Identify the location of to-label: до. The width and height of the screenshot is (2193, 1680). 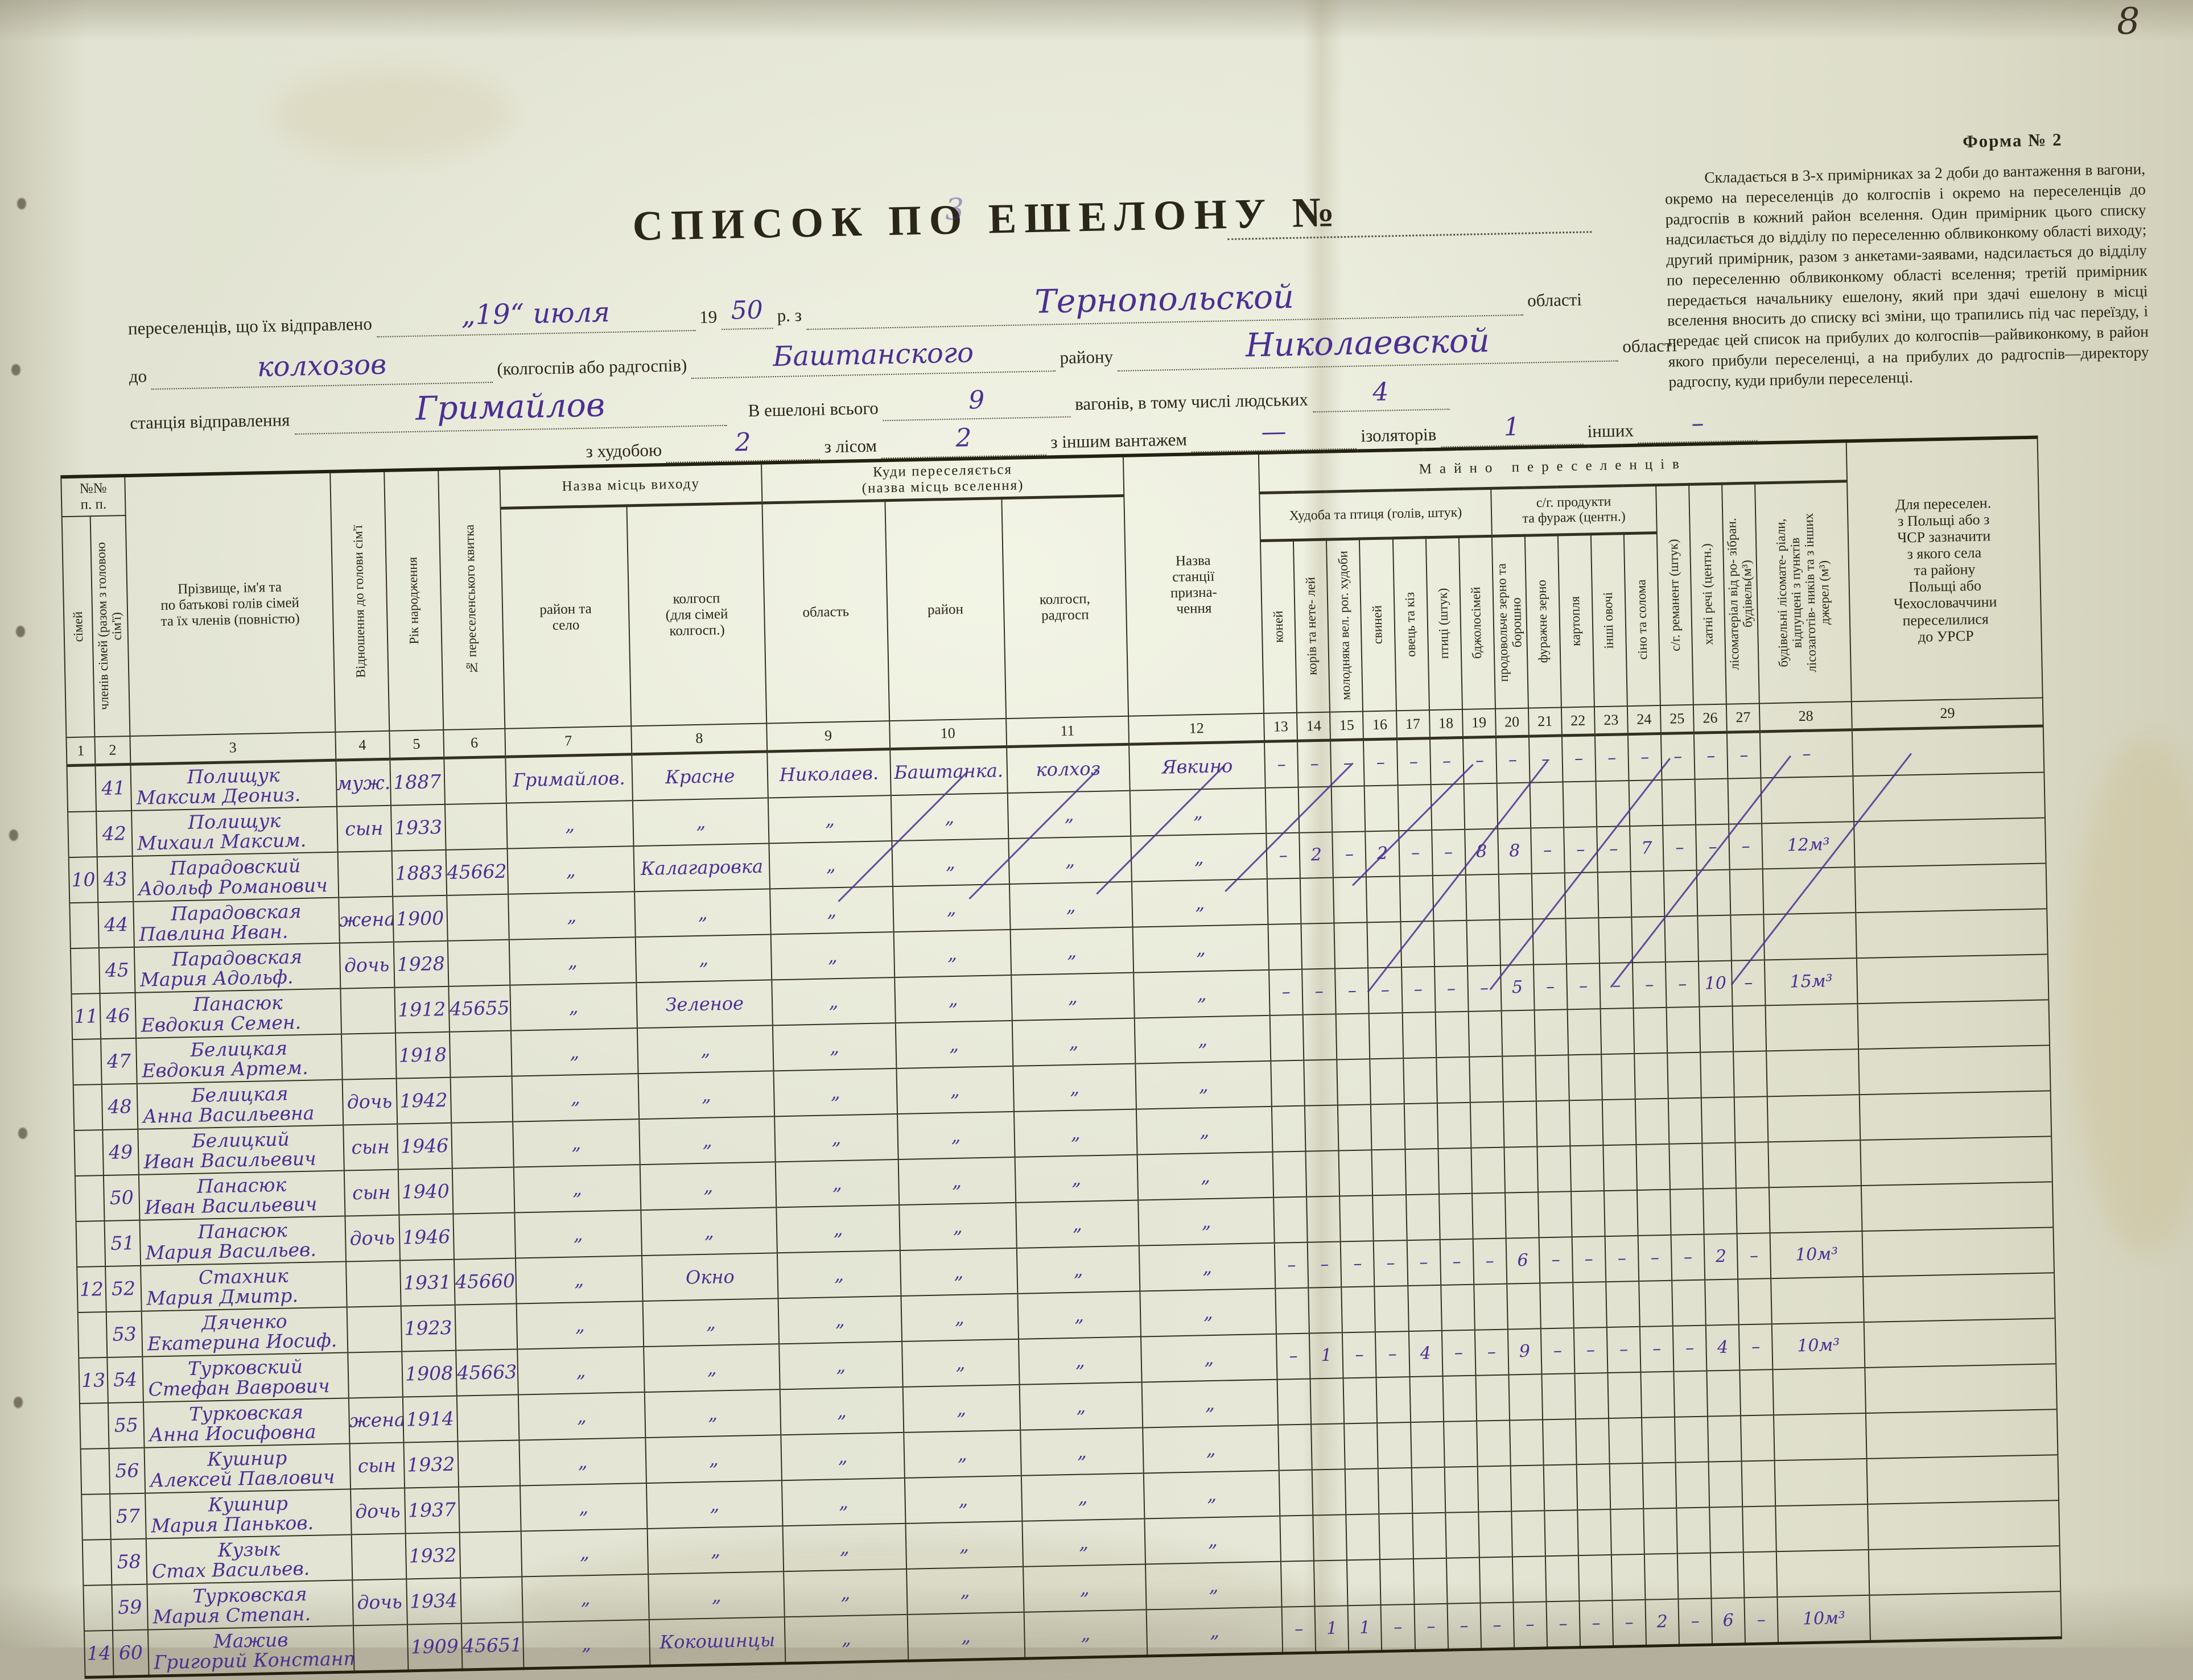
(138, 376).